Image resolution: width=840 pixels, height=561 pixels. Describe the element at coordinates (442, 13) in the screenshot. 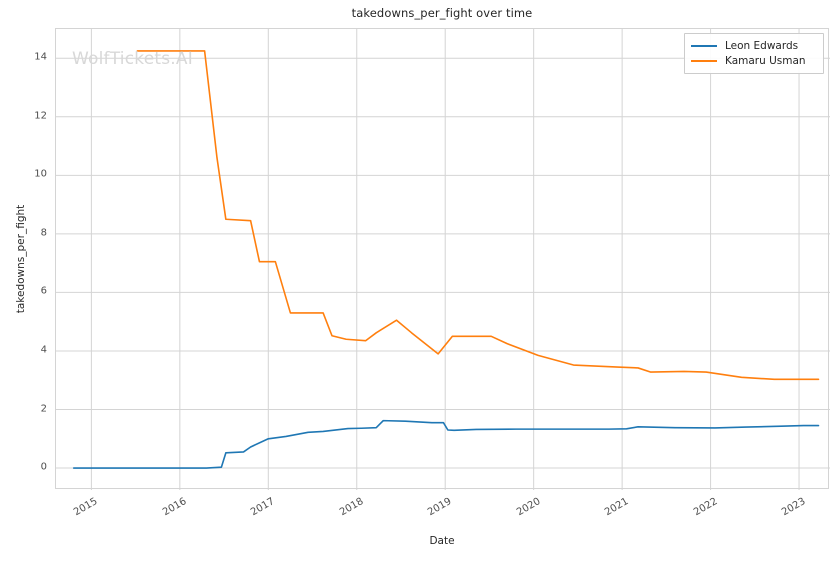

I see `chart-title: takedowns_per_fight over time` at that location.